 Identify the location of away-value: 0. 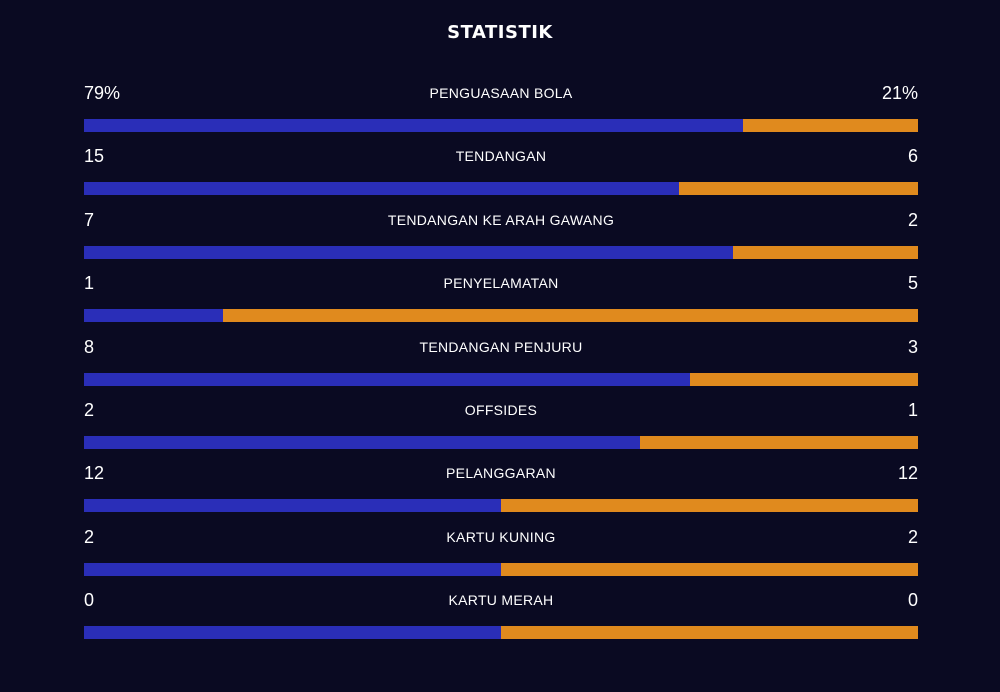
(912, 600).